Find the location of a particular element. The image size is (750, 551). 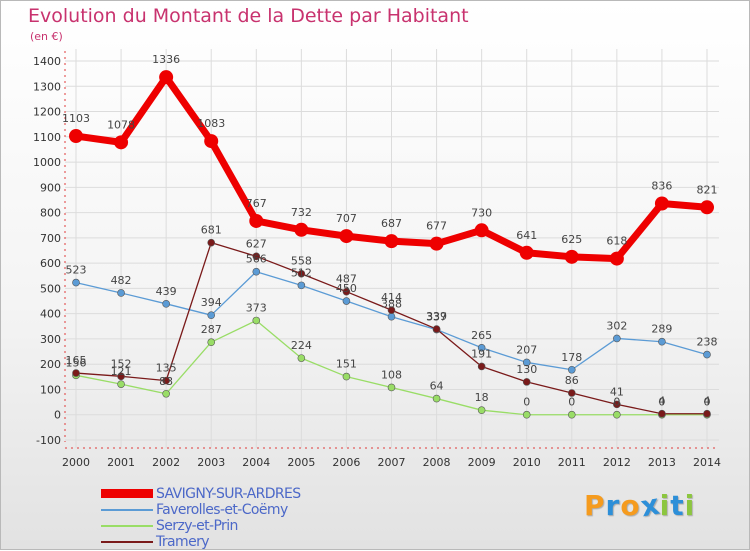

x-tick-label: 2001 is located at coordinates (121, 462).